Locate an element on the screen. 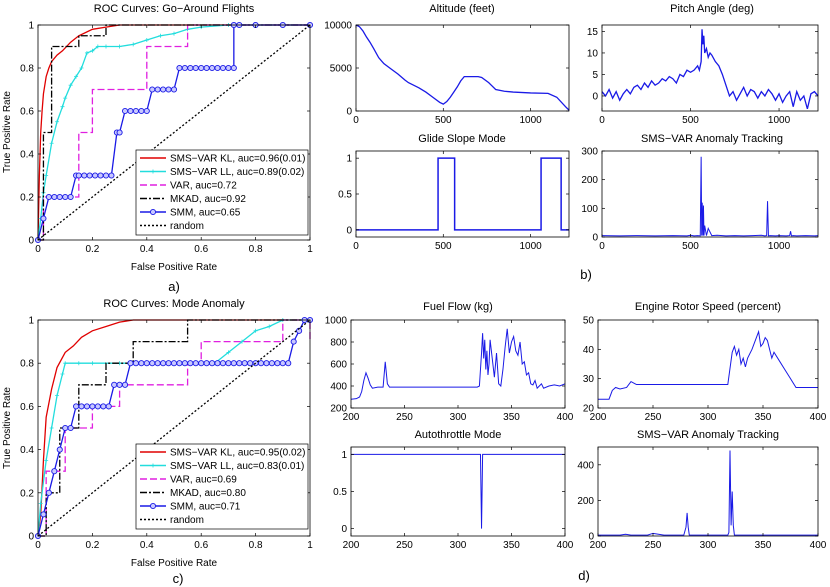 The height and width of the screenshot is (587, 830). rotor-xtick-label: 350 is located at coordinates (763, 417).